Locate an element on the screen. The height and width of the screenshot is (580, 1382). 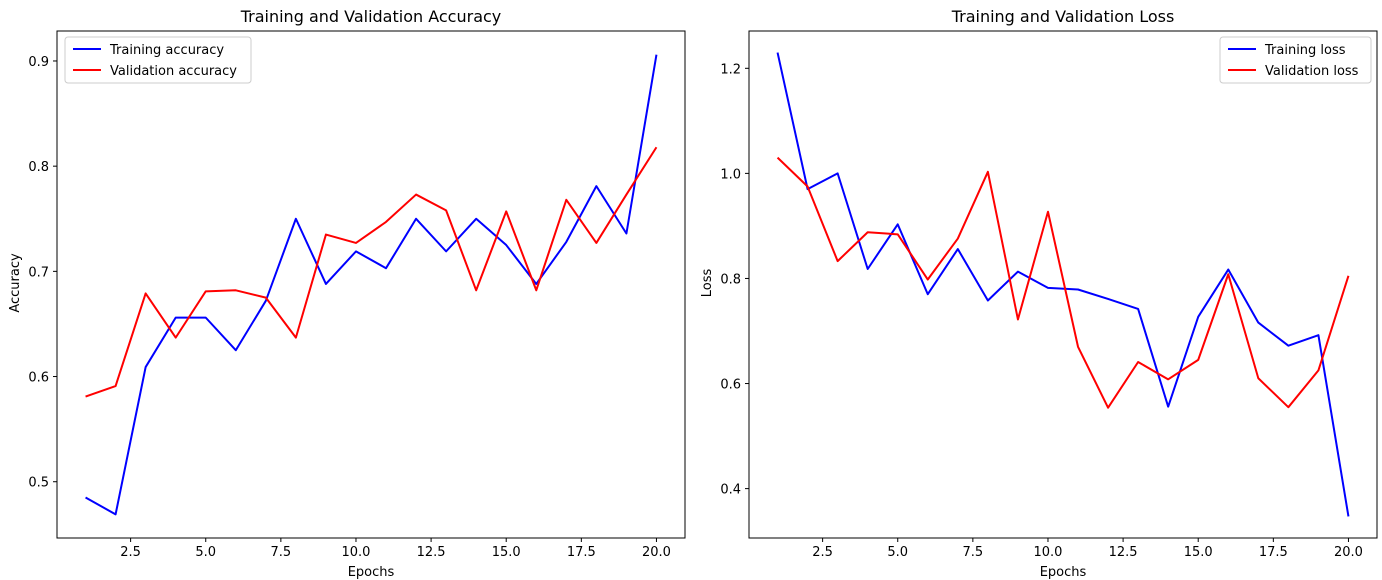
legend-label-training-loss: Training loss is located at coordinates (1305, 50).